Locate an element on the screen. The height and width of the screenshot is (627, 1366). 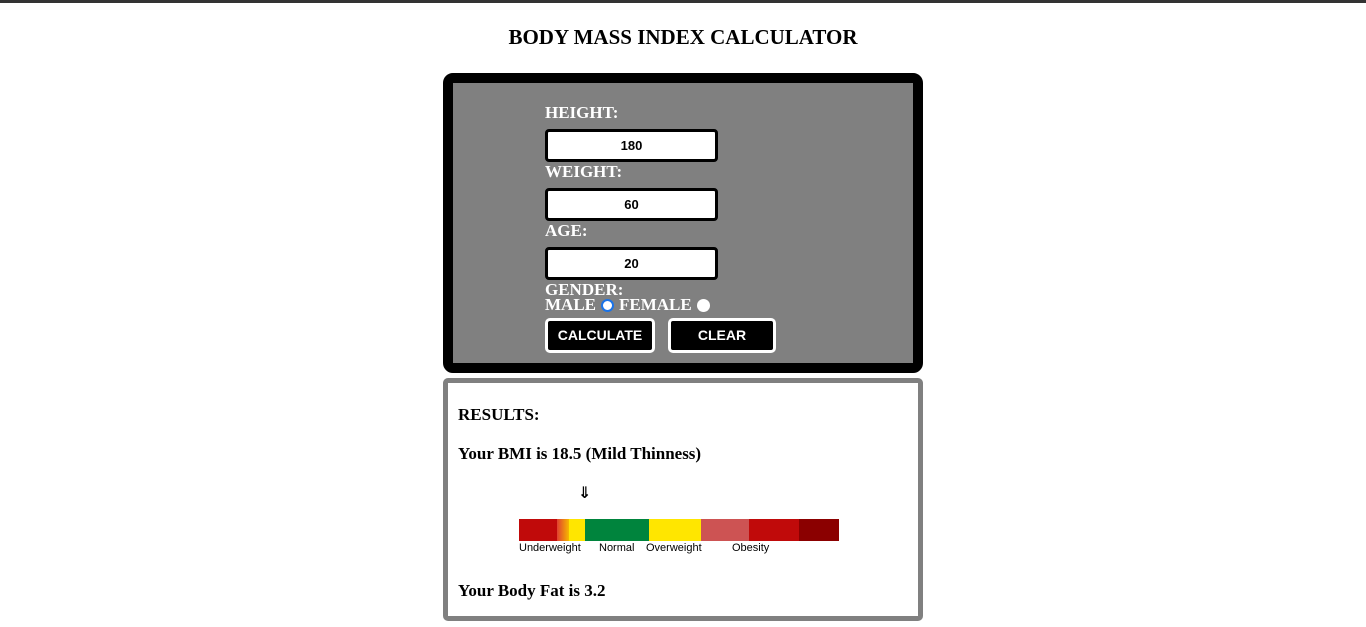
bmi-indicator-arrow-icon: ⇓ is located at coordinates (585, 492).